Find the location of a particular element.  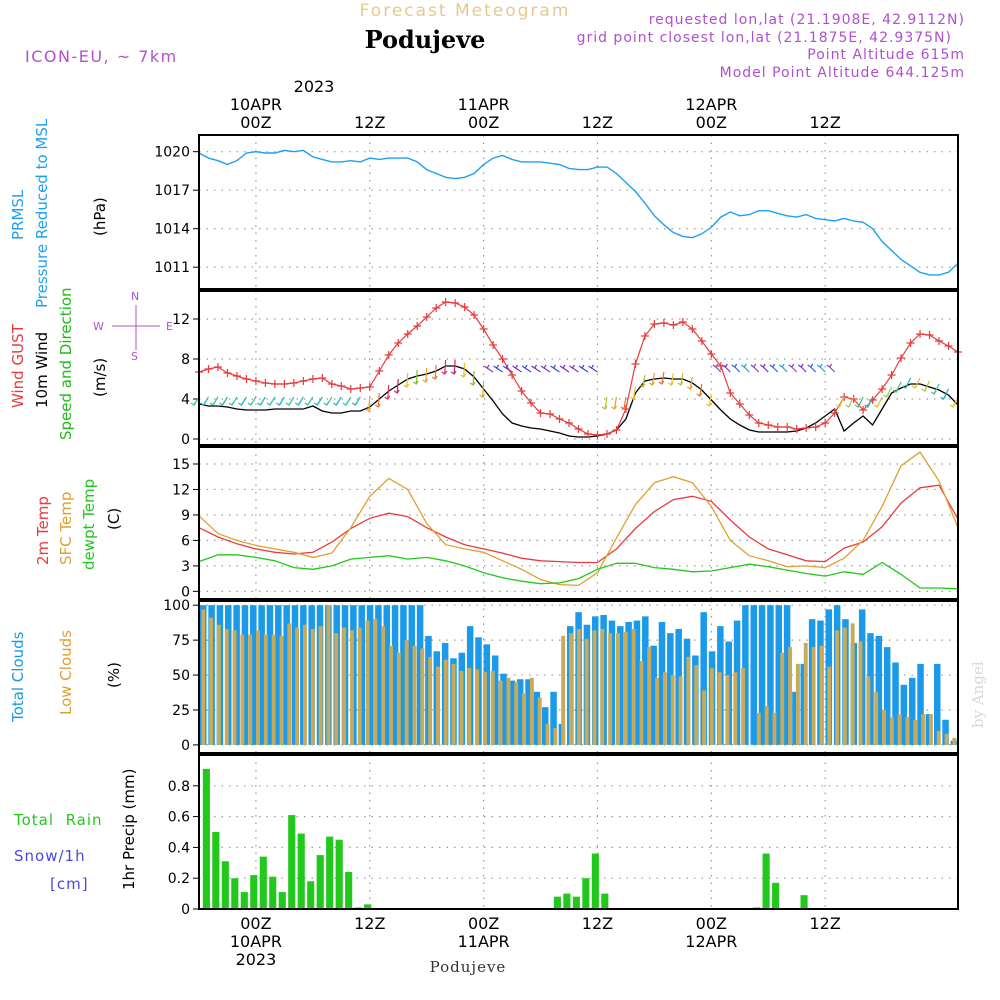

y-tick-label: 0 is located at coordinates (185, 440).